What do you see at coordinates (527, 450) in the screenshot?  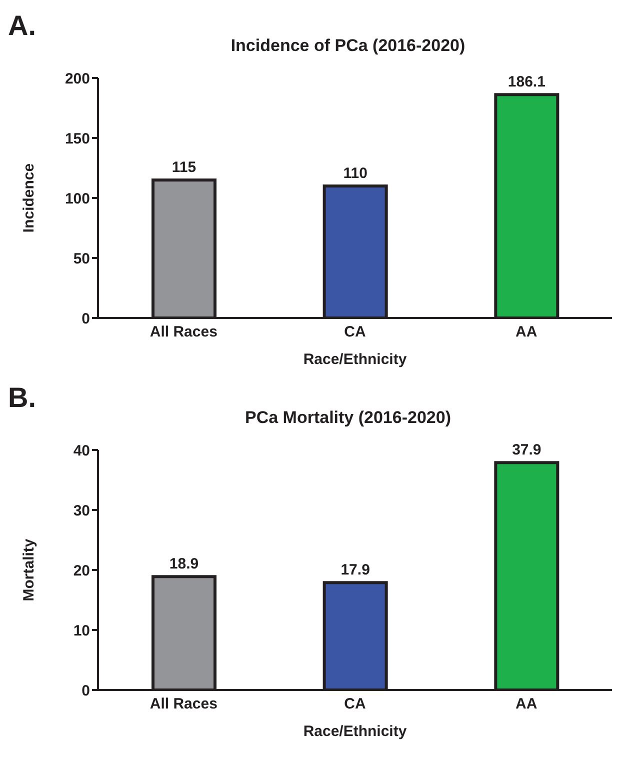 I see `data-label: 37.9` at bounding box center [527, 450].